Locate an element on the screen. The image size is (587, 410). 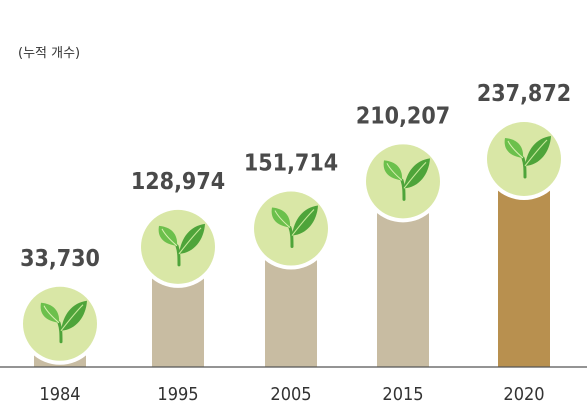
x-axis-ticks: 1984 1995 2005 2015 2020 is located at coordinates (291, 394).